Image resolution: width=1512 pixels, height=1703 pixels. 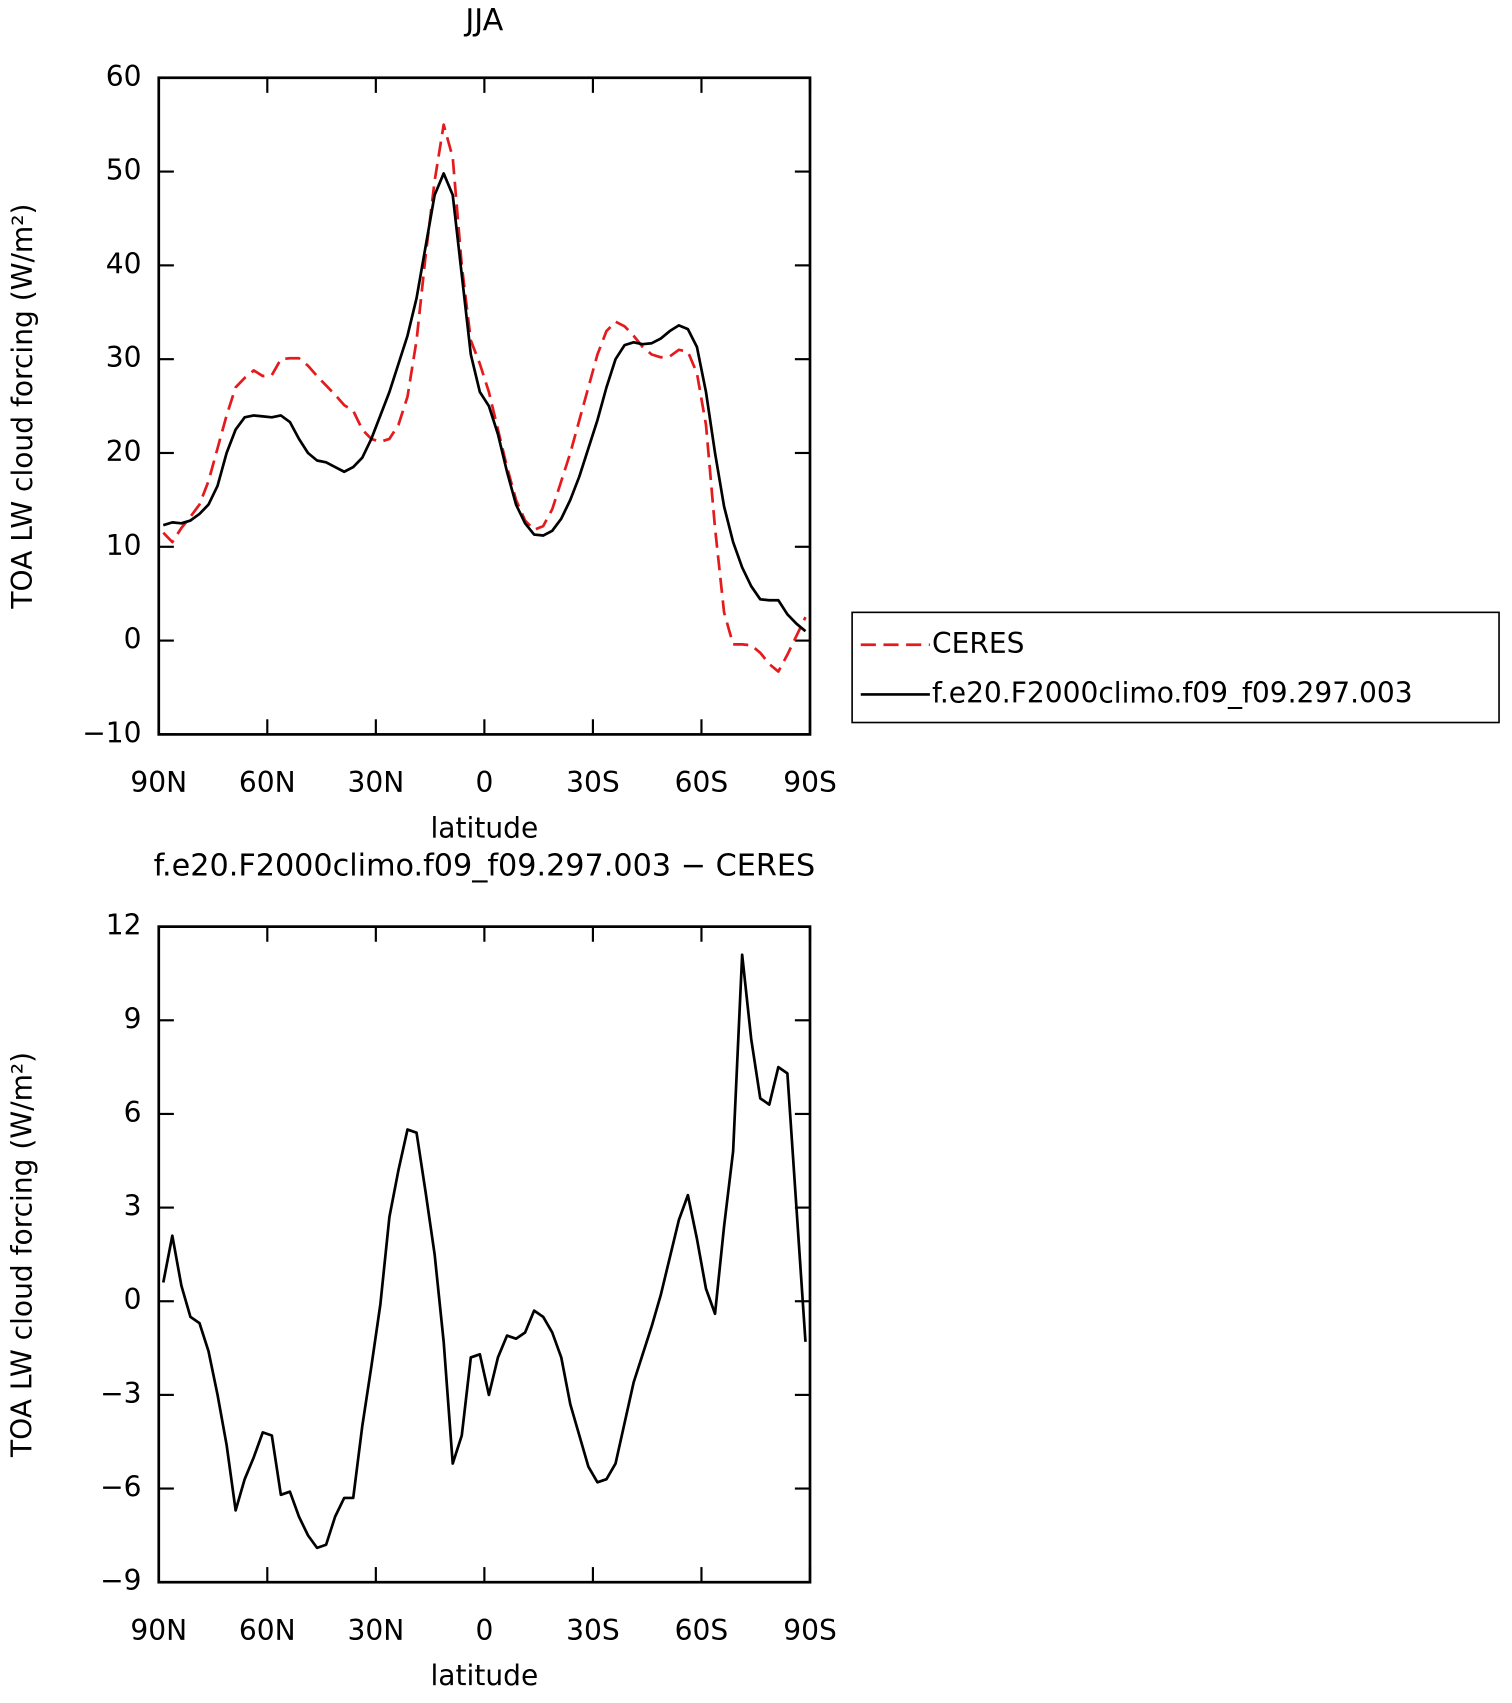 What do you see at coordinates (120, 1580) in the screenshot?
I see `y-tick-label: −9` at bounding box center [120, 1580].